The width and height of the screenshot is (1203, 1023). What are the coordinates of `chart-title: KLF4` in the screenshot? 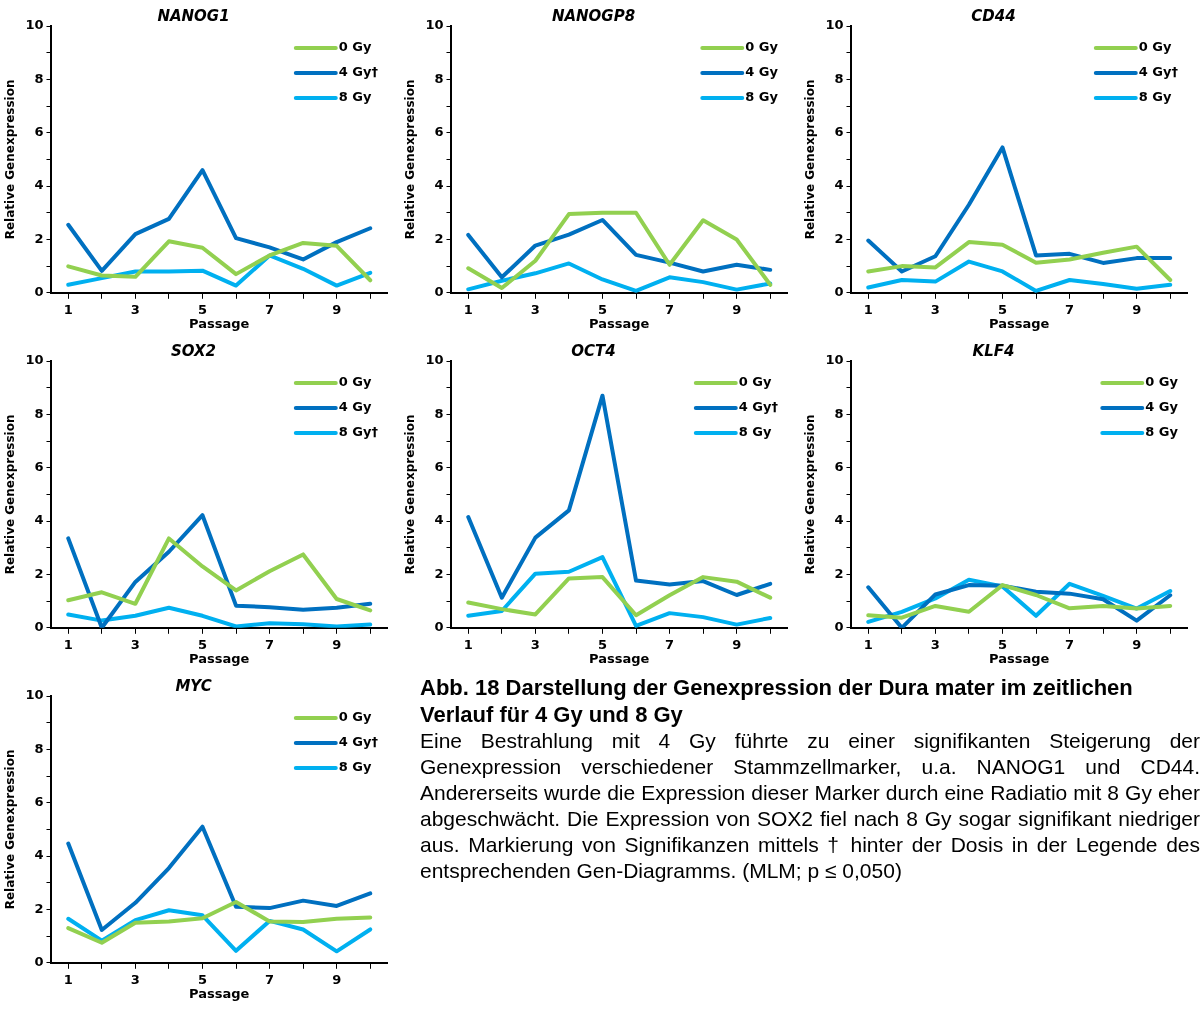 It's located at (993, 350).